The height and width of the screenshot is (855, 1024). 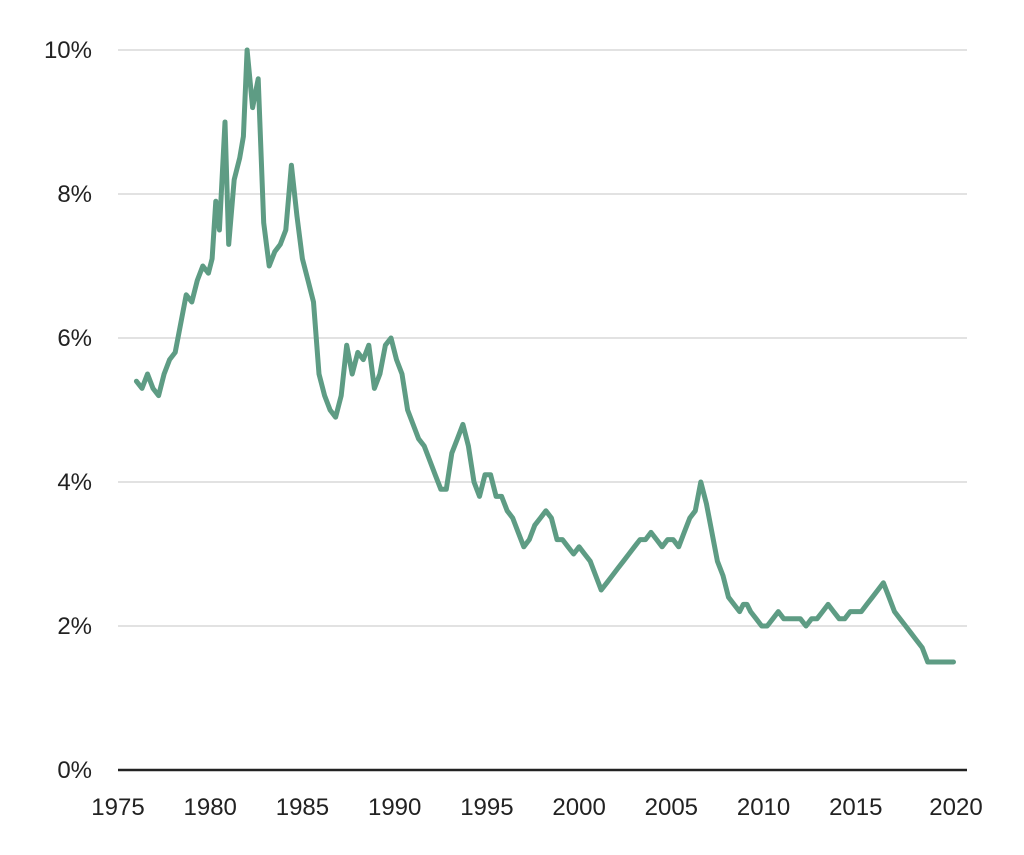 I want to click on x-tick-label: 1975, so click(x=117, y=807).